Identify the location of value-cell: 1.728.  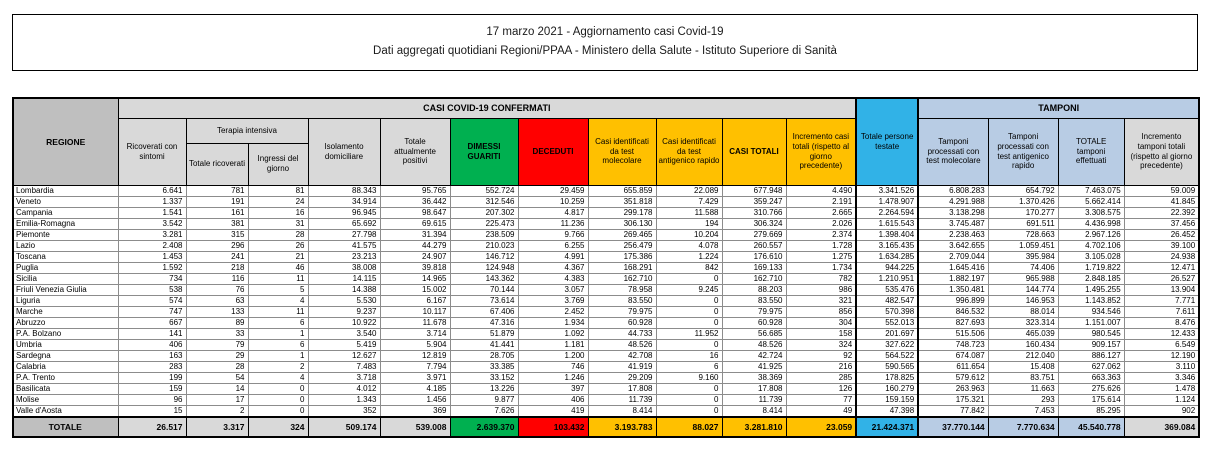
(821, 245).